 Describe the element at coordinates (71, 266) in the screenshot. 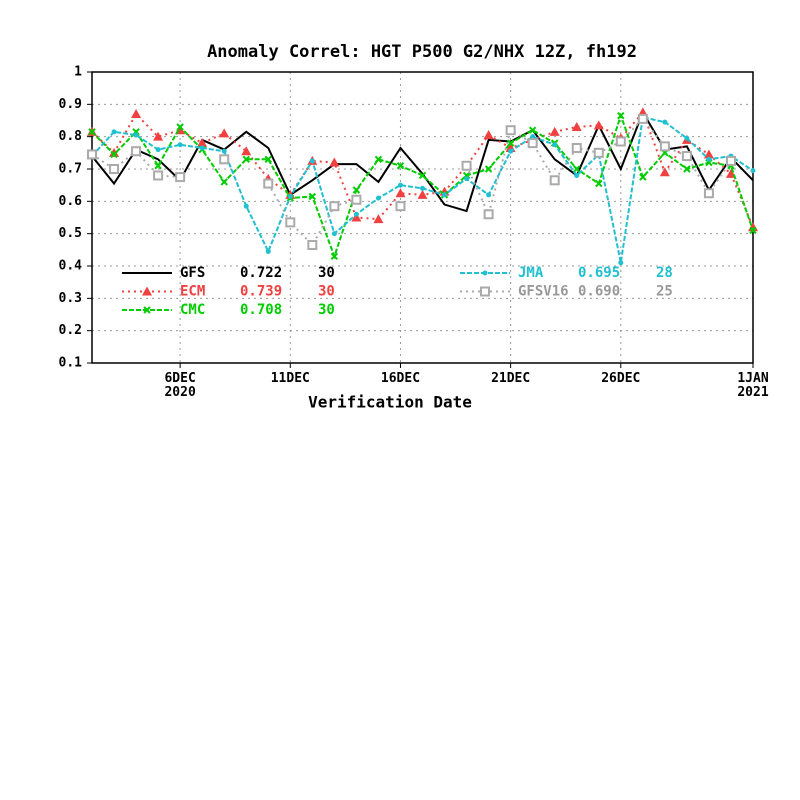

I see `y-tick-label: 0.4` at that location.